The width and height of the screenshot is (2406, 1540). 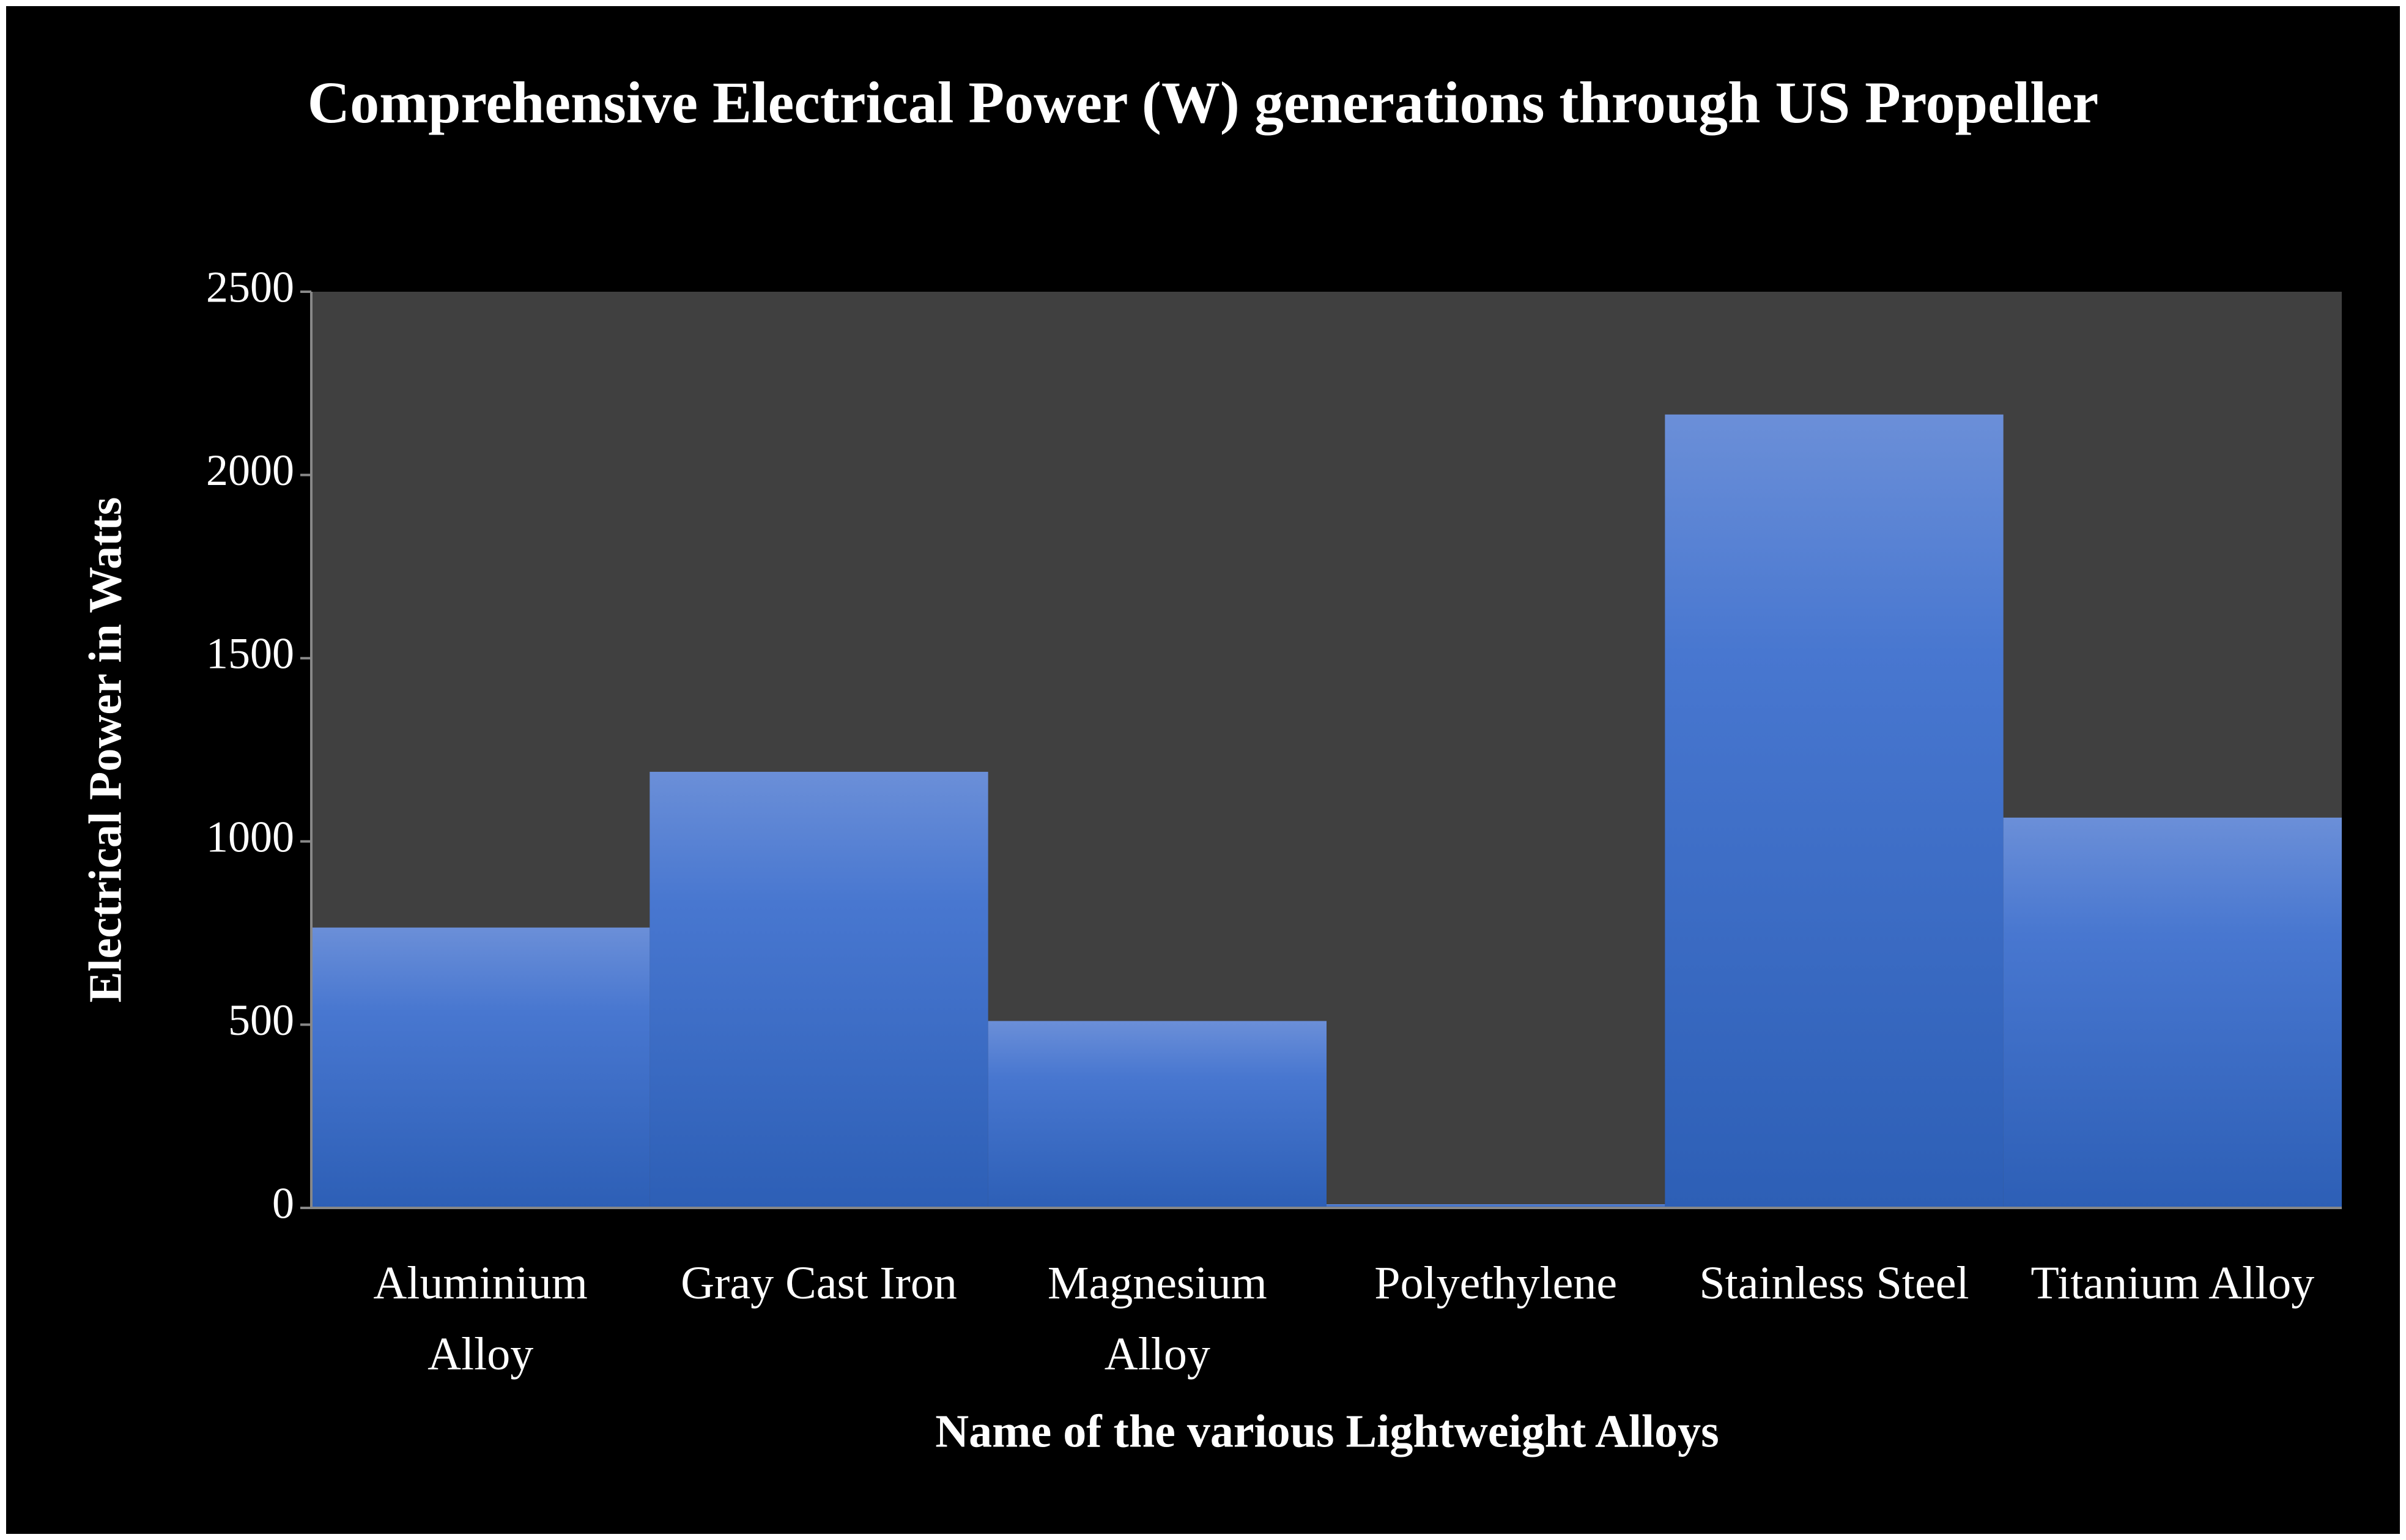 I want to click on x-tick-label: Polyethylene, so click(x=1496, y=1283).